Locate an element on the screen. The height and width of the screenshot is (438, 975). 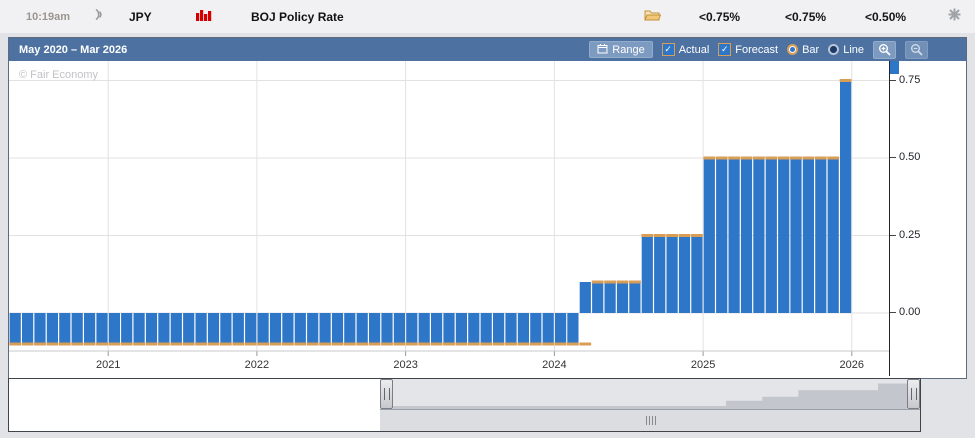
zoom-in-button is located at coordinates (884, 49).